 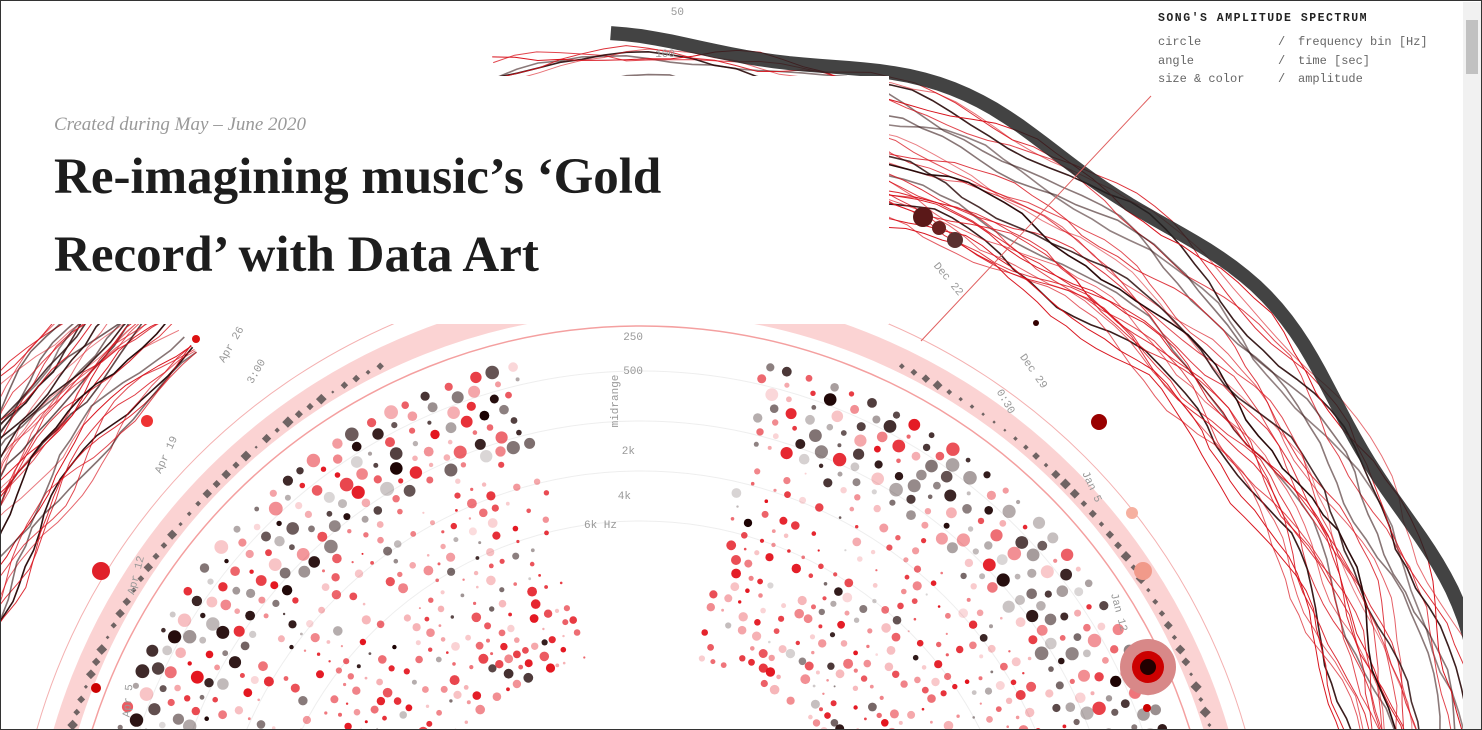 What do you see at coordinates (1472, 47) in the screenshot?
I see `scrollbar-thumb` at bounding box center [1472, 47].